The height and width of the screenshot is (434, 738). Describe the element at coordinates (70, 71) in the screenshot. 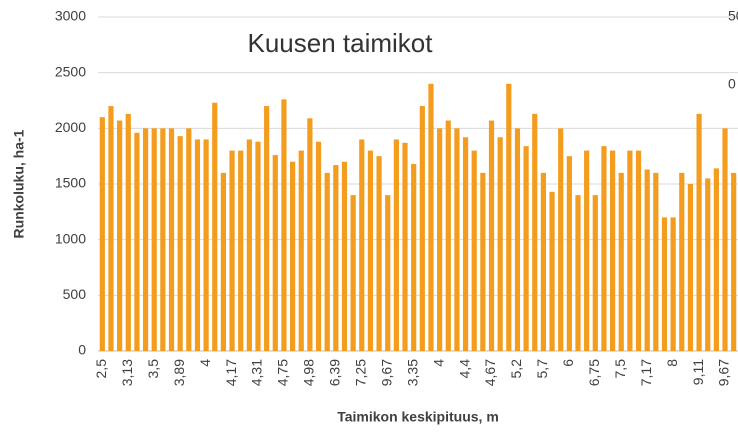

I see `y-tick-label: 2500` at that location.